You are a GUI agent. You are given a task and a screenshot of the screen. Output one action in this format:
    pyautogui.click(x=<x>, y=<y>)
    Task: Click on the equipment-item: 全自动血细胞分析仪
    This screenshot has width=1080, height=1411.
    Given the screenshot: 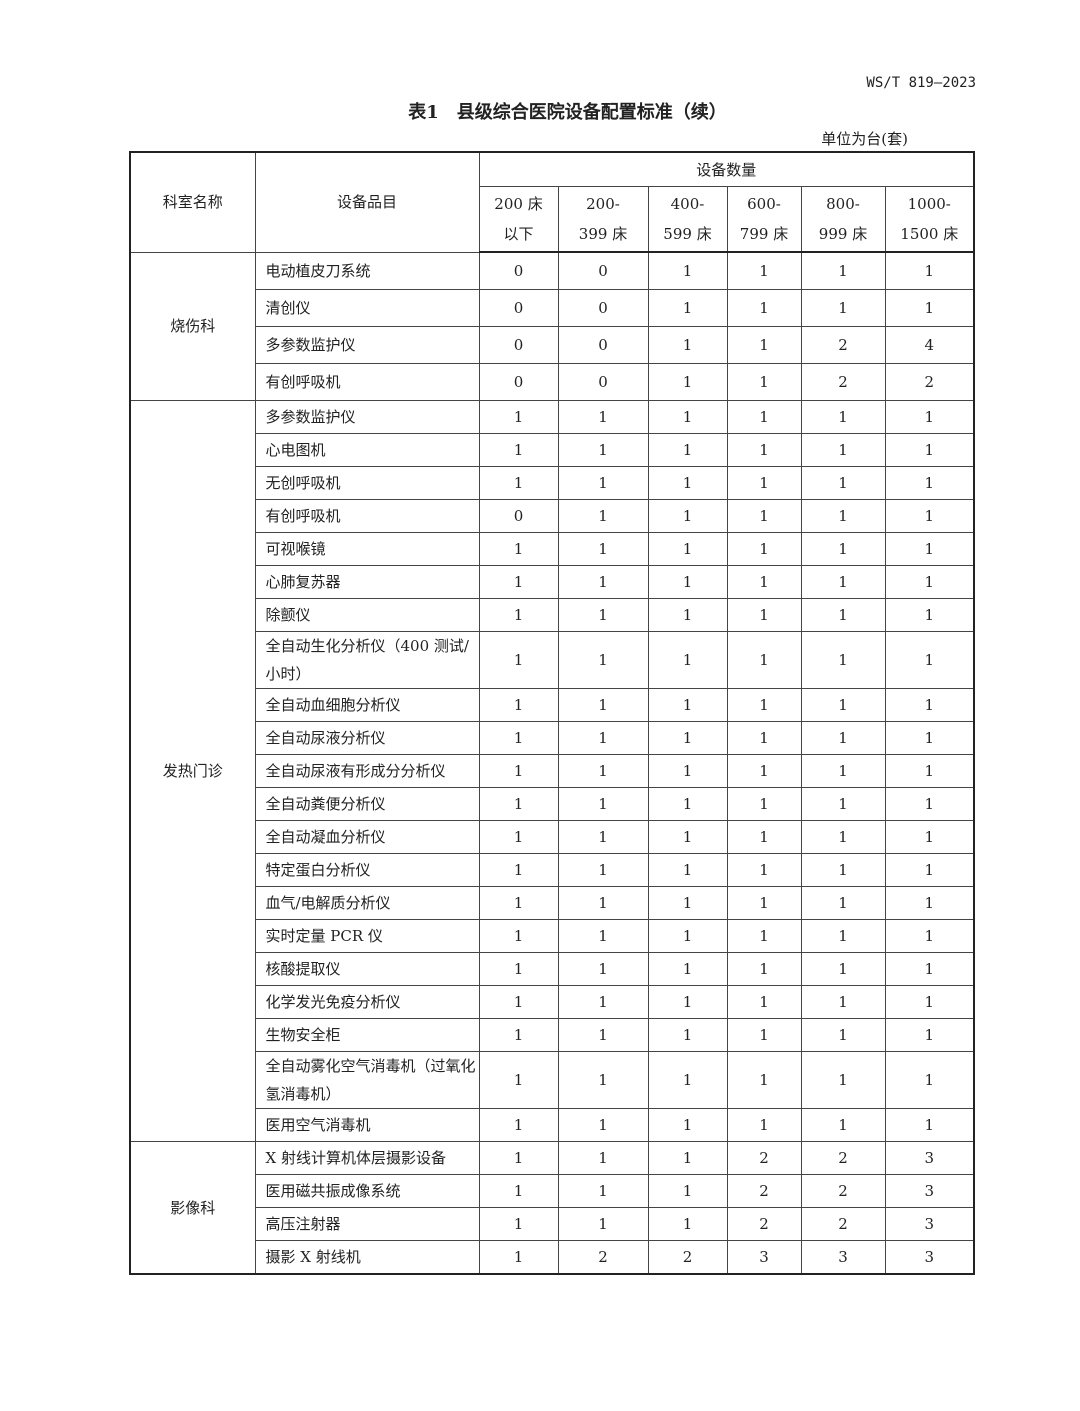 What is the action you would take?
    pyautogui.click(x=367, y=705)
    